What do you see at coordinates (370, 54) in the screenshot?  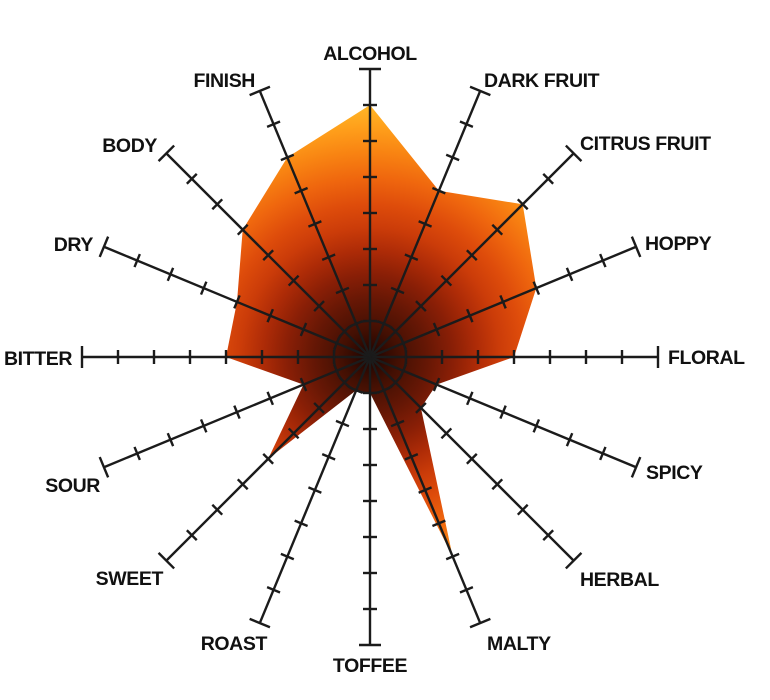 I see `axis-label-alcohol: ALCOHOL` at bounding box center [370, 54].